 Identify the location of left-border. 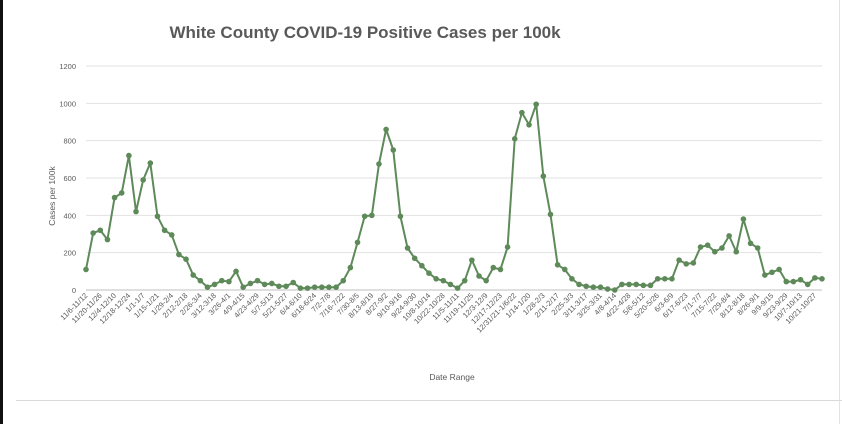
(1, 212).